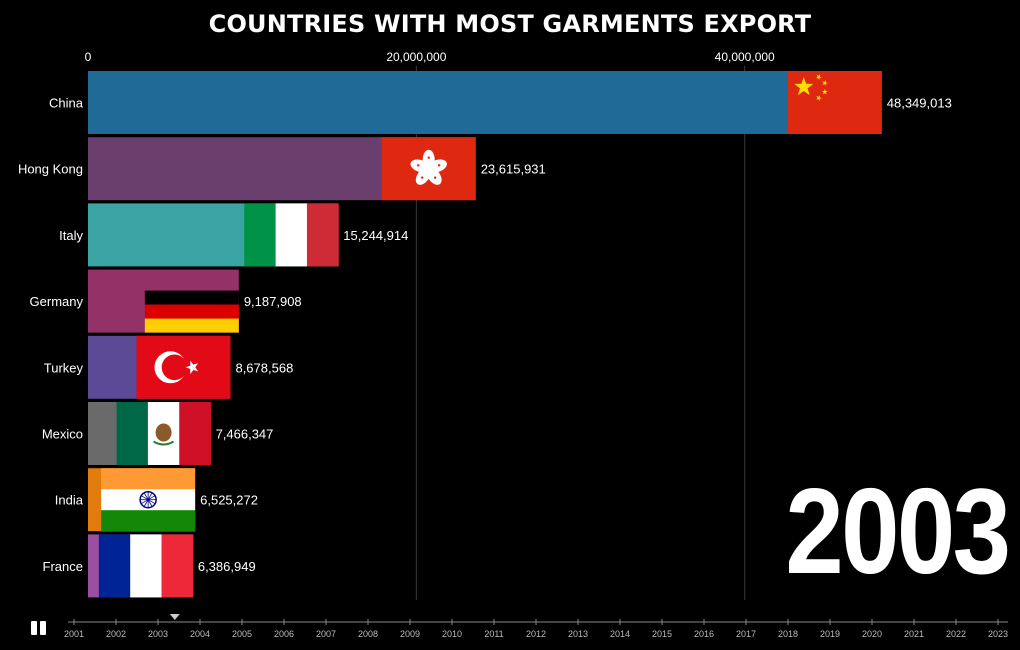 This screenshot has height=650, width=1020. I want to click on bar-group: Germany 9,187,908, so click(166, 301).